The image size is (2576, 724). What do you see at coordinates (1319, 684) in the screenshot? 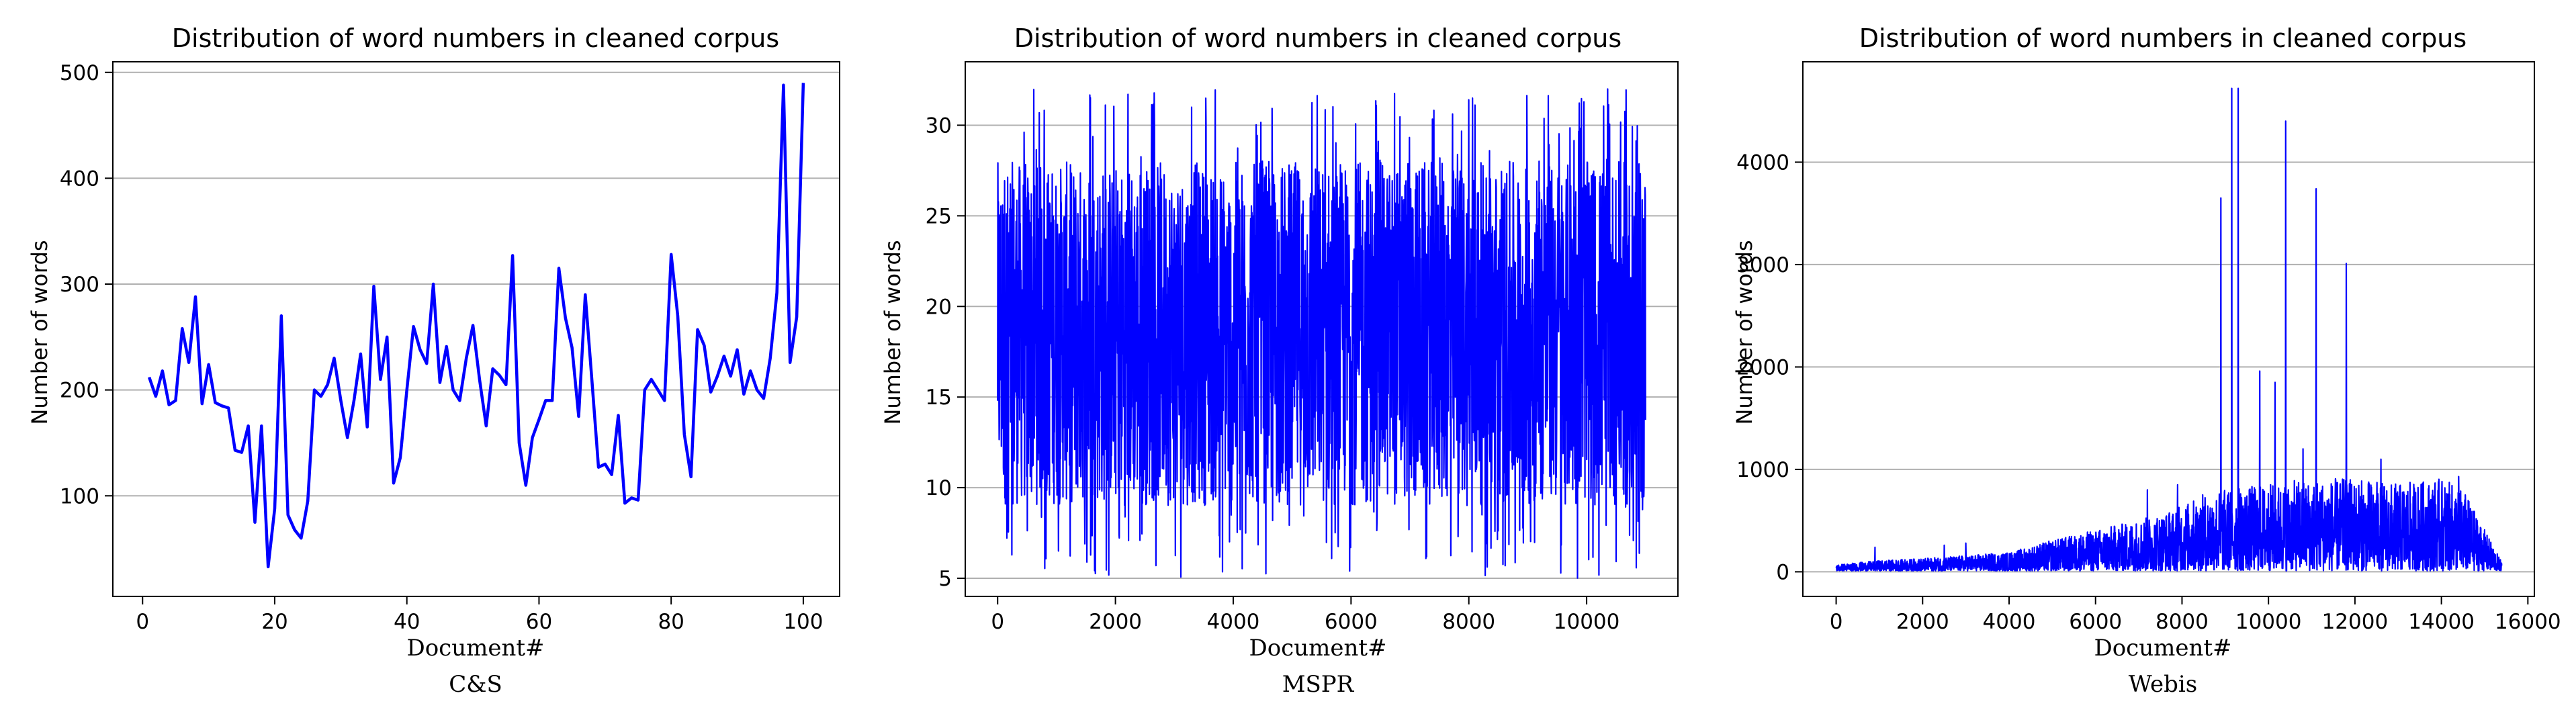
I see `chart-caption: MSPR` at bounding box center [1319, 684].